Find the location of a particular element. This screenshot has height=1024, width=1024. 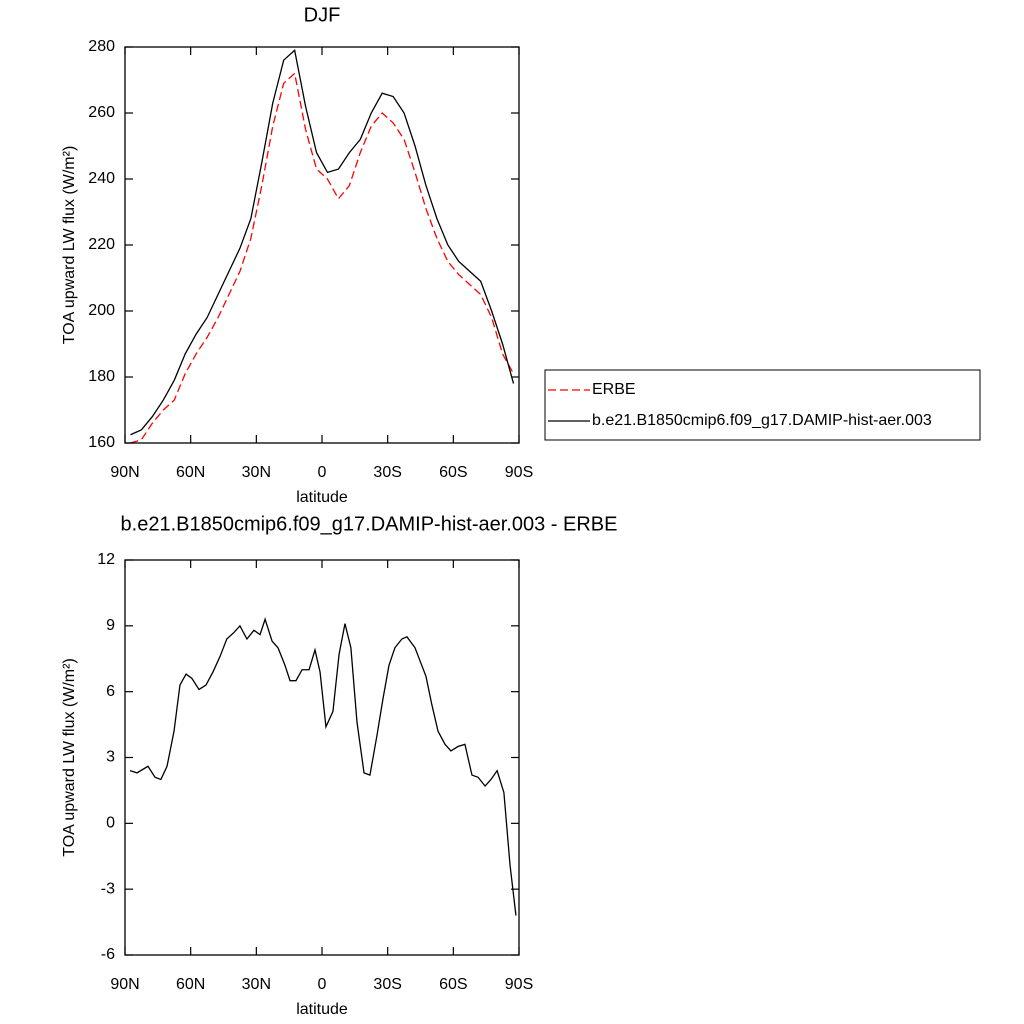

plot-frame is located at coordinates (322, 757).